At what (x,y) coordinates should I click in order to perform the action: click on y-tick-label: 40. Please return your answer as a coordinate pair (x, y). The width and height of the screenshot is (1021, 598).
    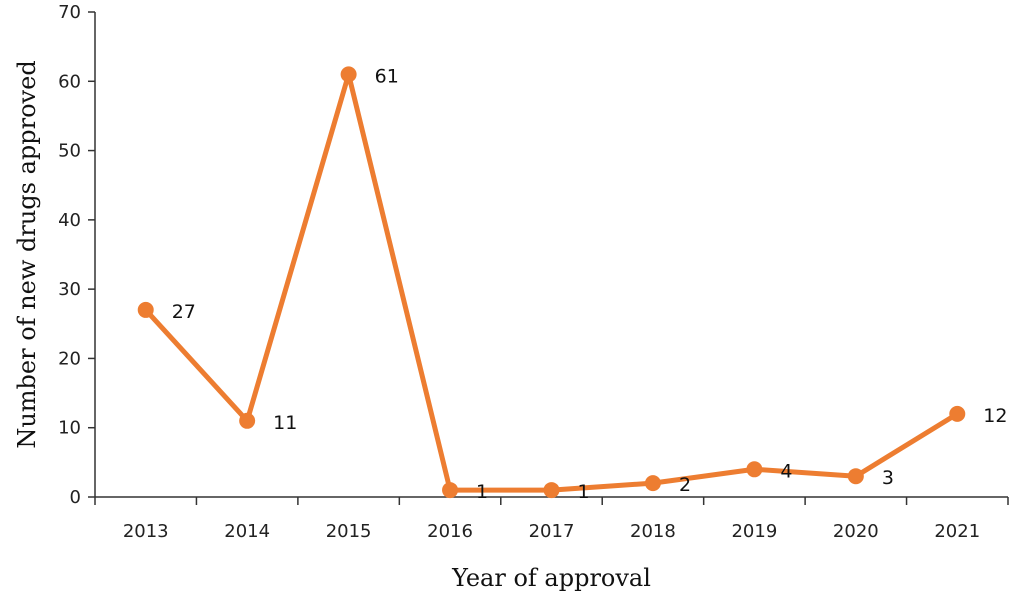
    Looking at the image, I should click on (69, 220).